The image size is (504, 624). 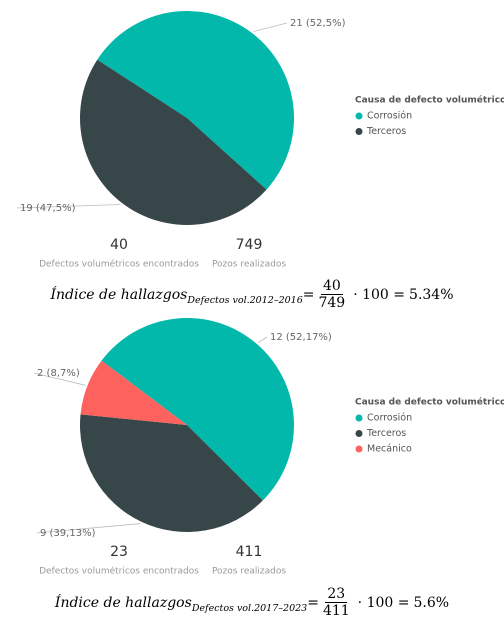 What do you see at coordinates (301, 337) in the screenshot?
I see `value-label: 12 (52,17%)` at bounding box center [301, 337].